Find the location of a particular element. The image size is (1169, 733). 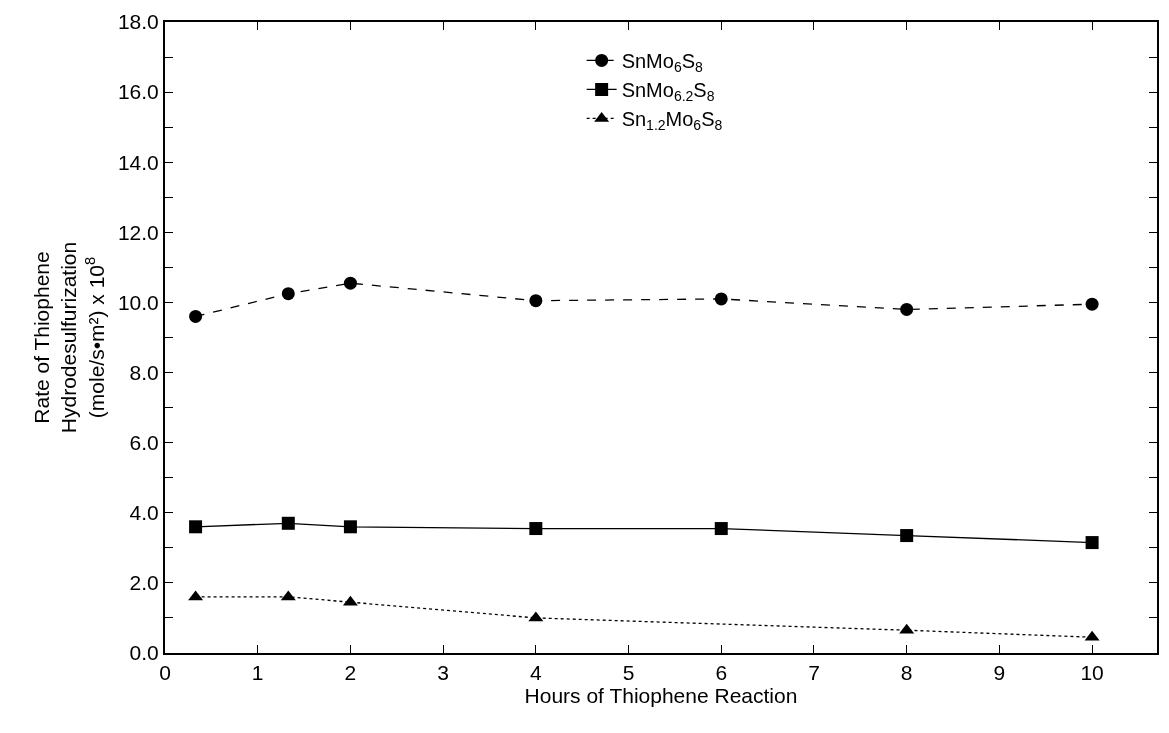

legend-label: SnMo$_{6.2}$S$_{8}$ is located at coordinates (668, 92).